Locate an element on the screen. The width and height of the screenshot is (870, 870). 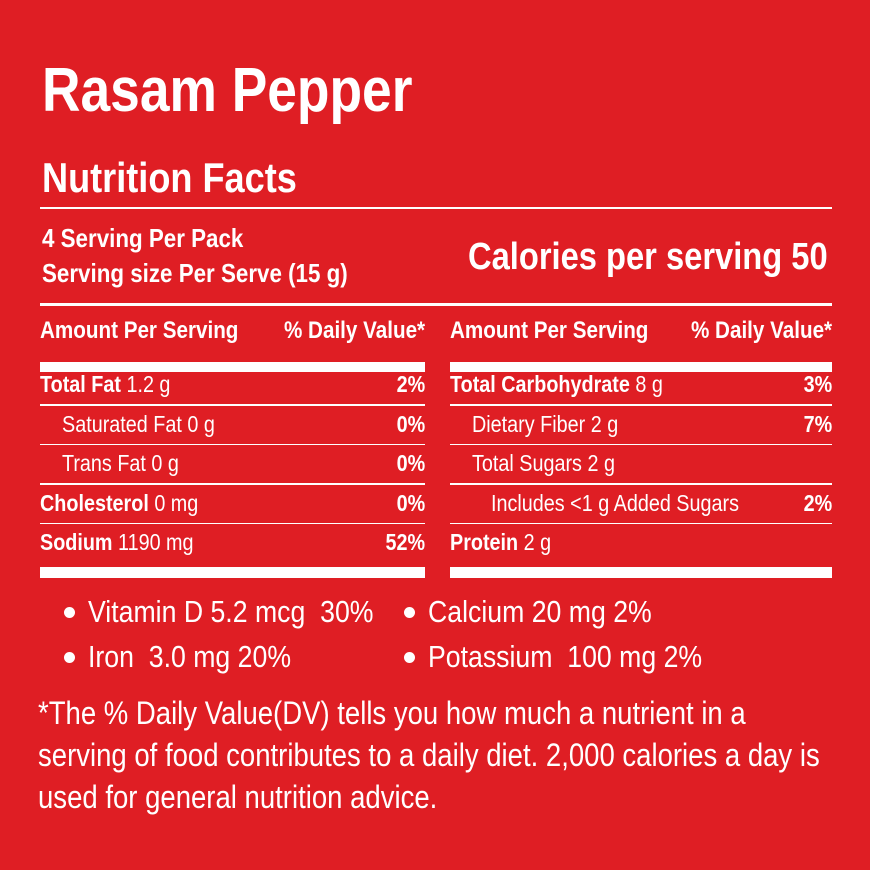
nutrient: Total Carbohydrate 8 g is located at coordinates (556, 384).